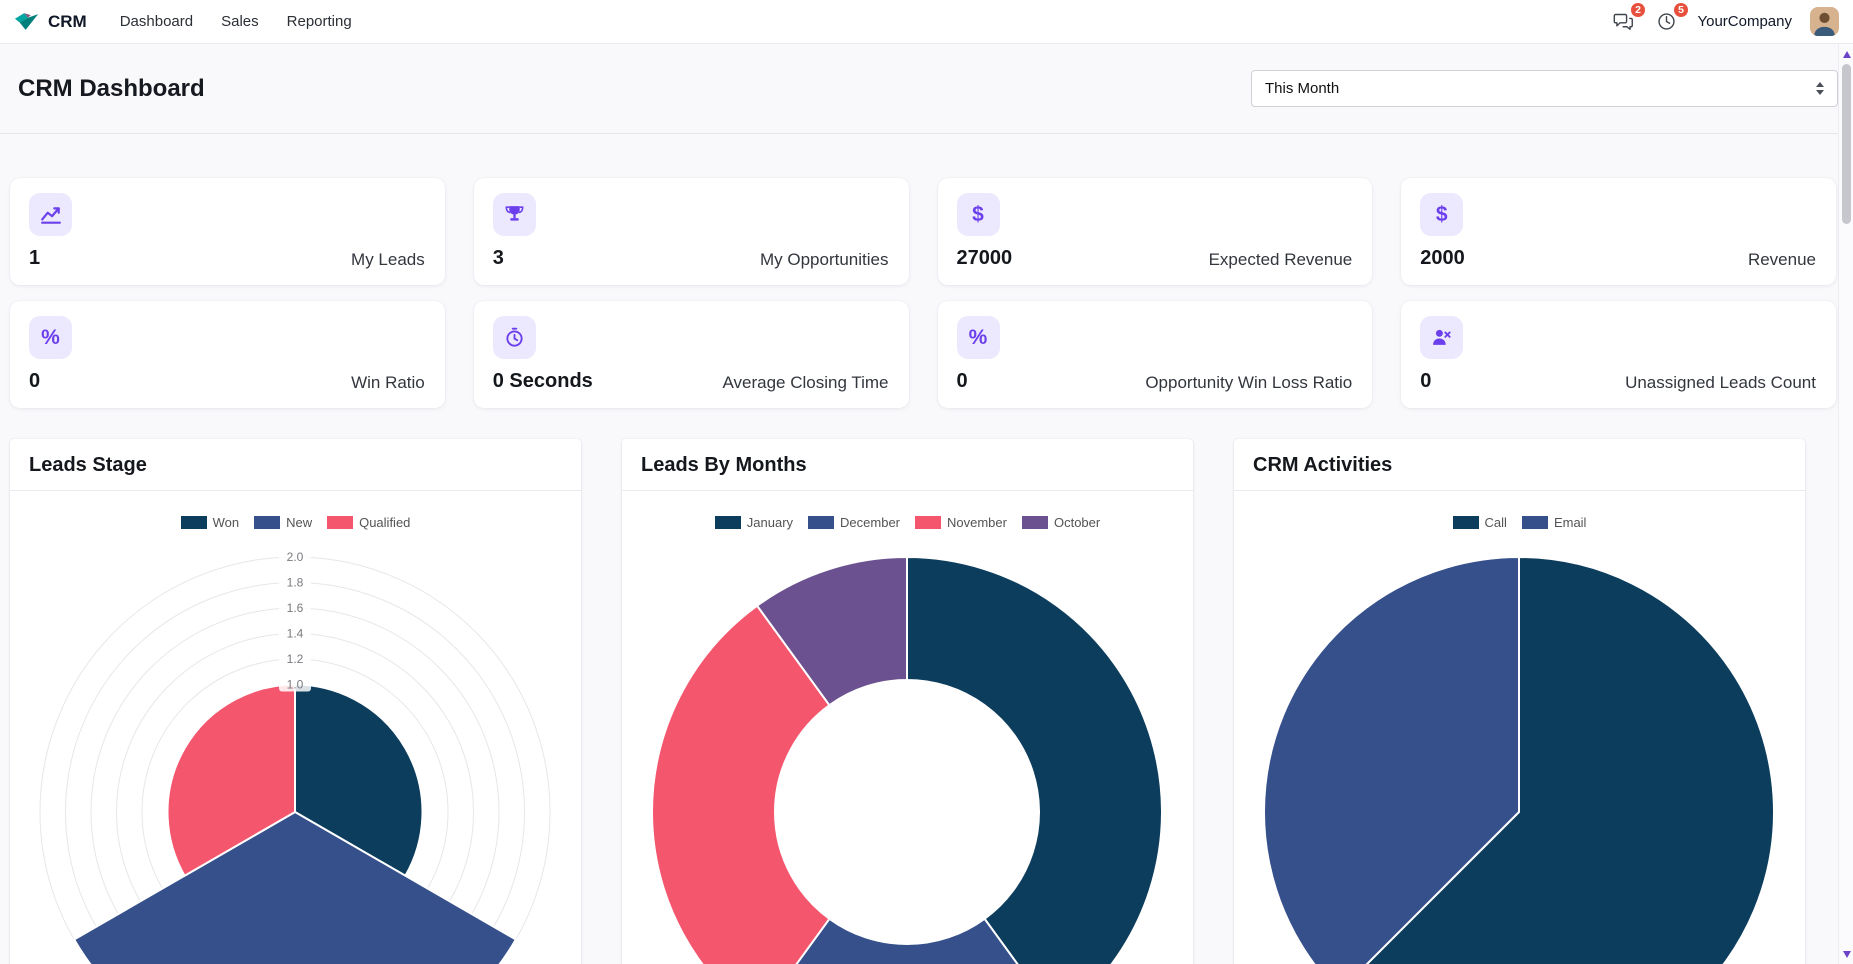 The image size is (1853, 964). I want to click on legend-item-email: Email, so click(1554, 522).